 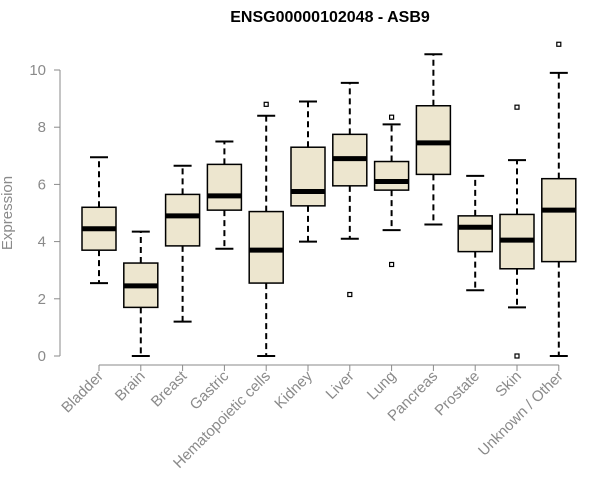 I want to click on box-lung, so click(x=391, y=191).